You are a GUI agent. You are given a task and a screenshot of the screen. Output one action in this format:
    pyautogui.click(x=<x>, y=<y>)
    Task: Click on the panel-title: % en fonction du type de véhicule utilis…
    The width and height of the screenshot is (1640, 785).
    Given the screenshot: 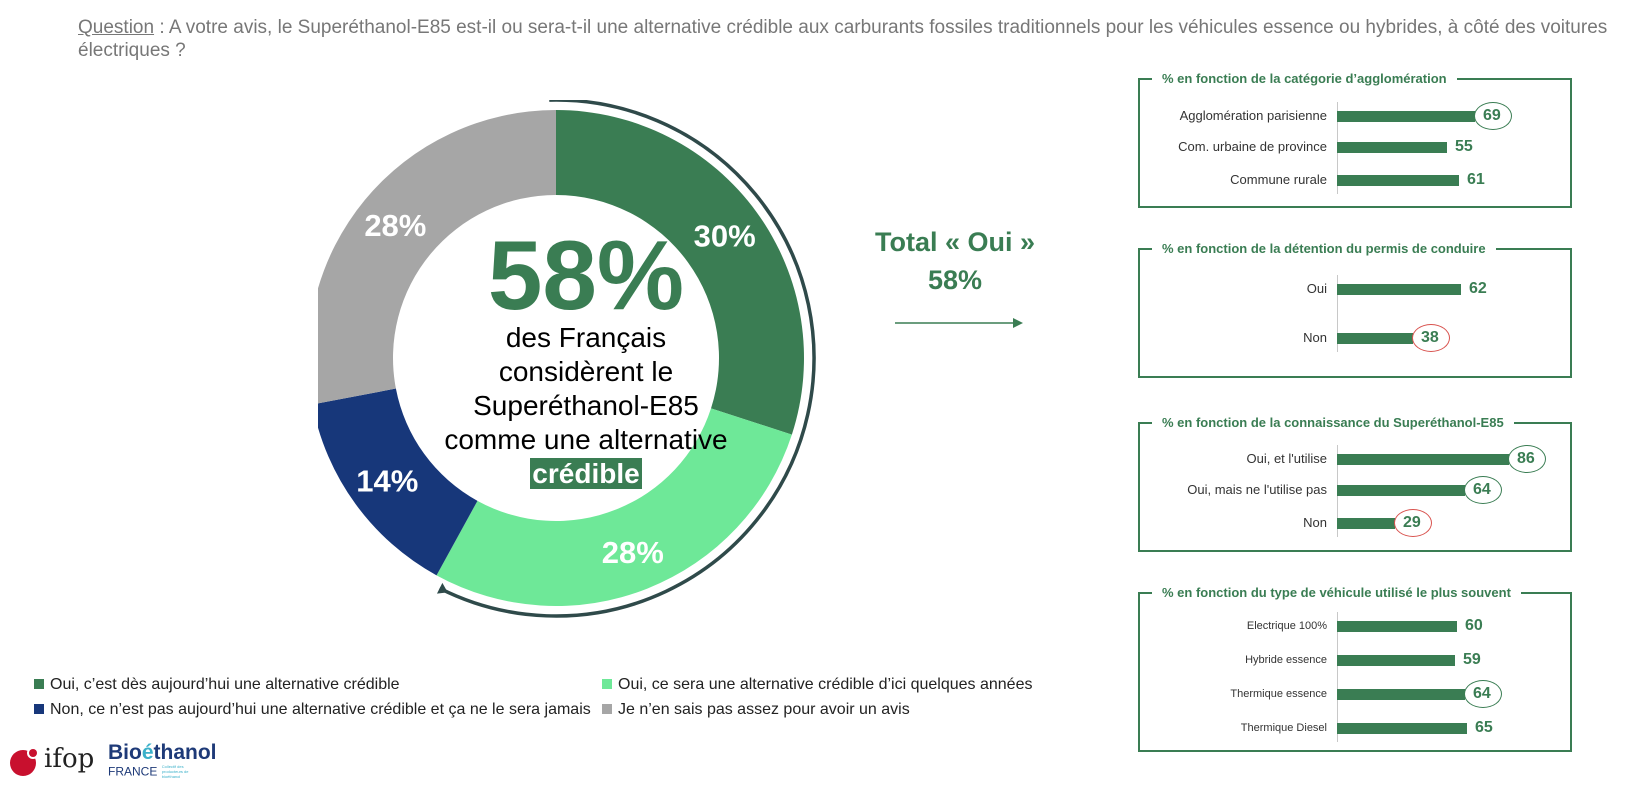 What is the action you would take?
    pyautogui.click(x=1336, y=593)
    